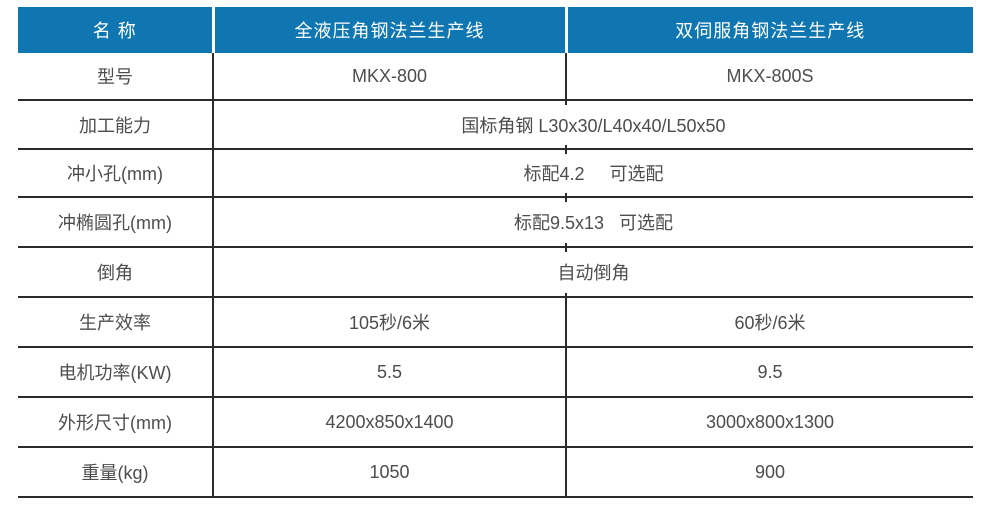 This screenshot has width=990, height=509. I want to click on row-label: 冲椭圆孔(mm), so click(116, 222).